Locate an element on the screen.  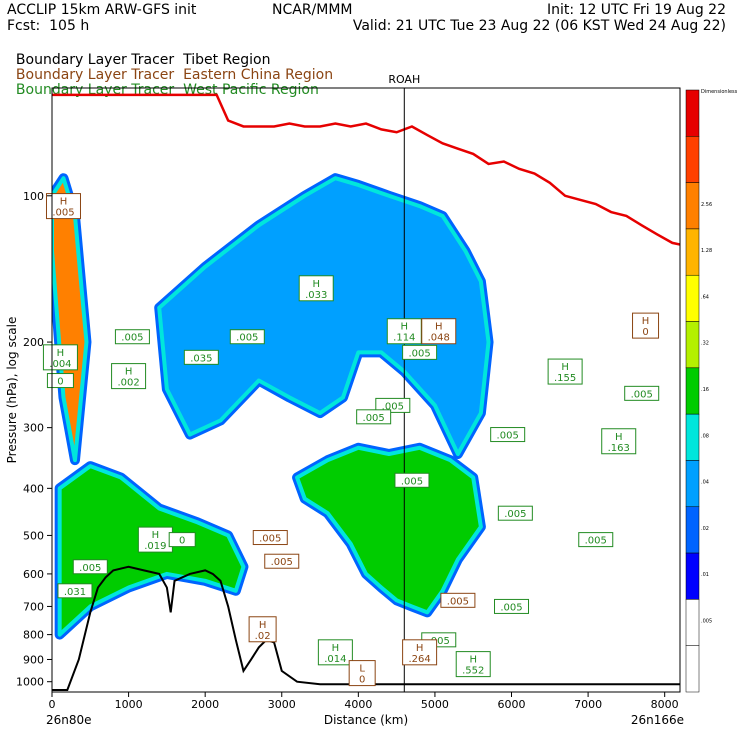
x-tick-label: 2000 is located at coordinates (205, 704).